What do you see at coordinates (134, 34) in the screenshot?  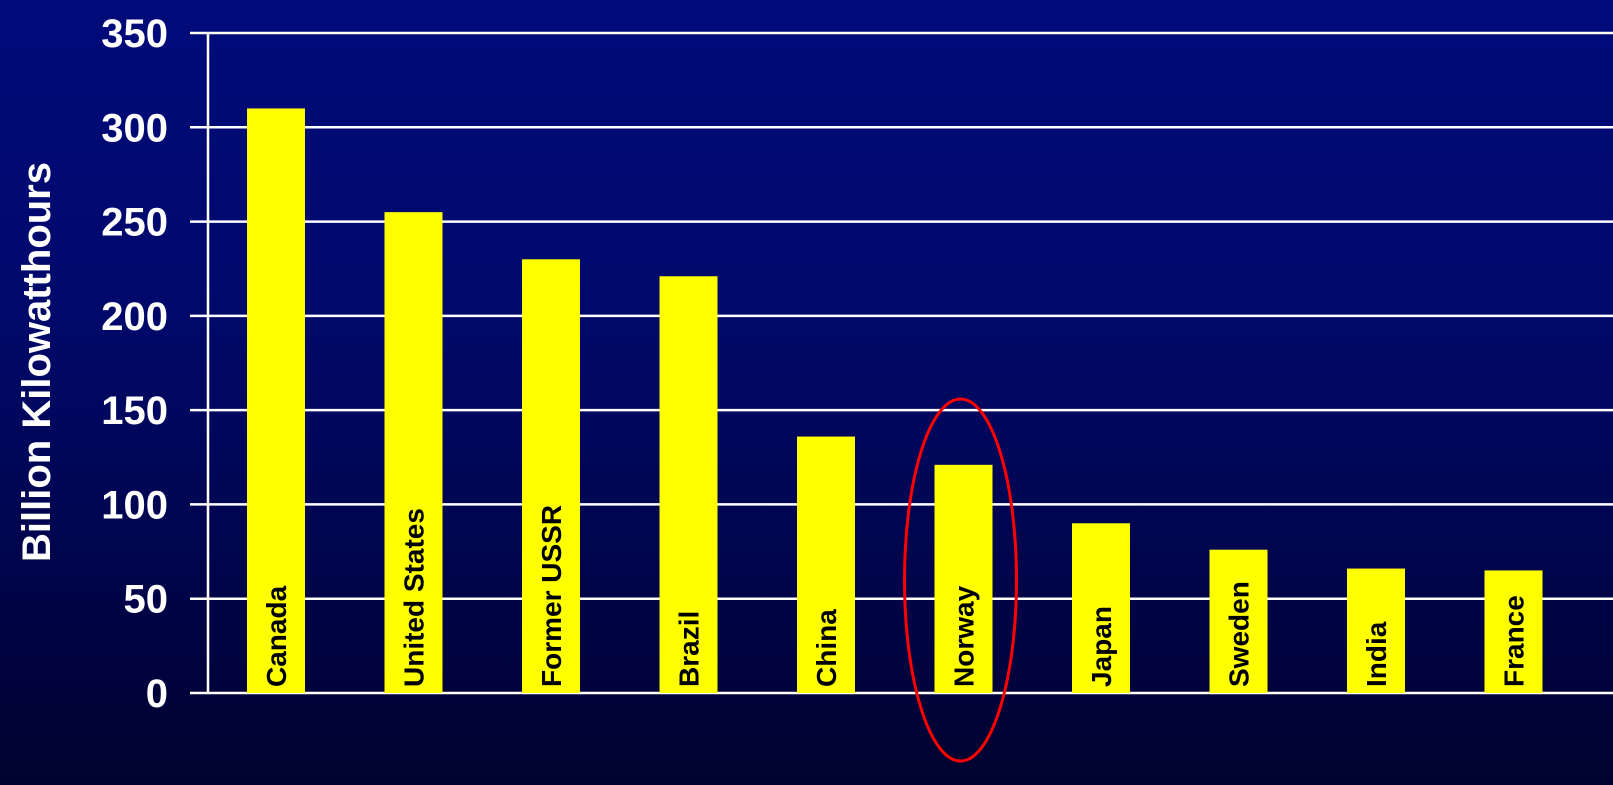 I see `y-tick-label-350: 350` at bounding box center [134, 34].